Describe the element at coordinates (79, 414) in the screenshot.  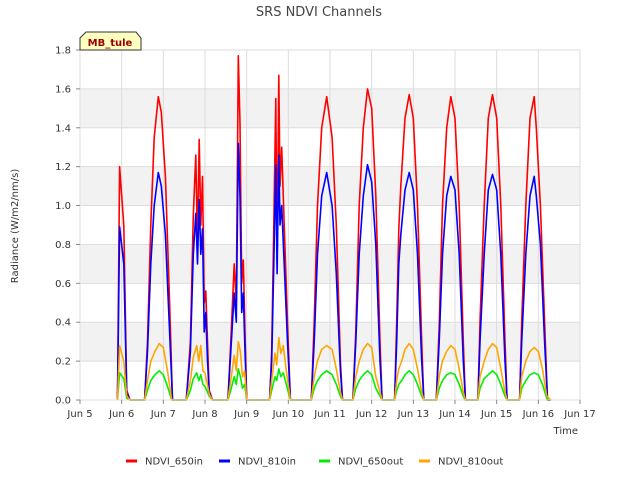
I see `x-tick-label: Jun 5` at that location.